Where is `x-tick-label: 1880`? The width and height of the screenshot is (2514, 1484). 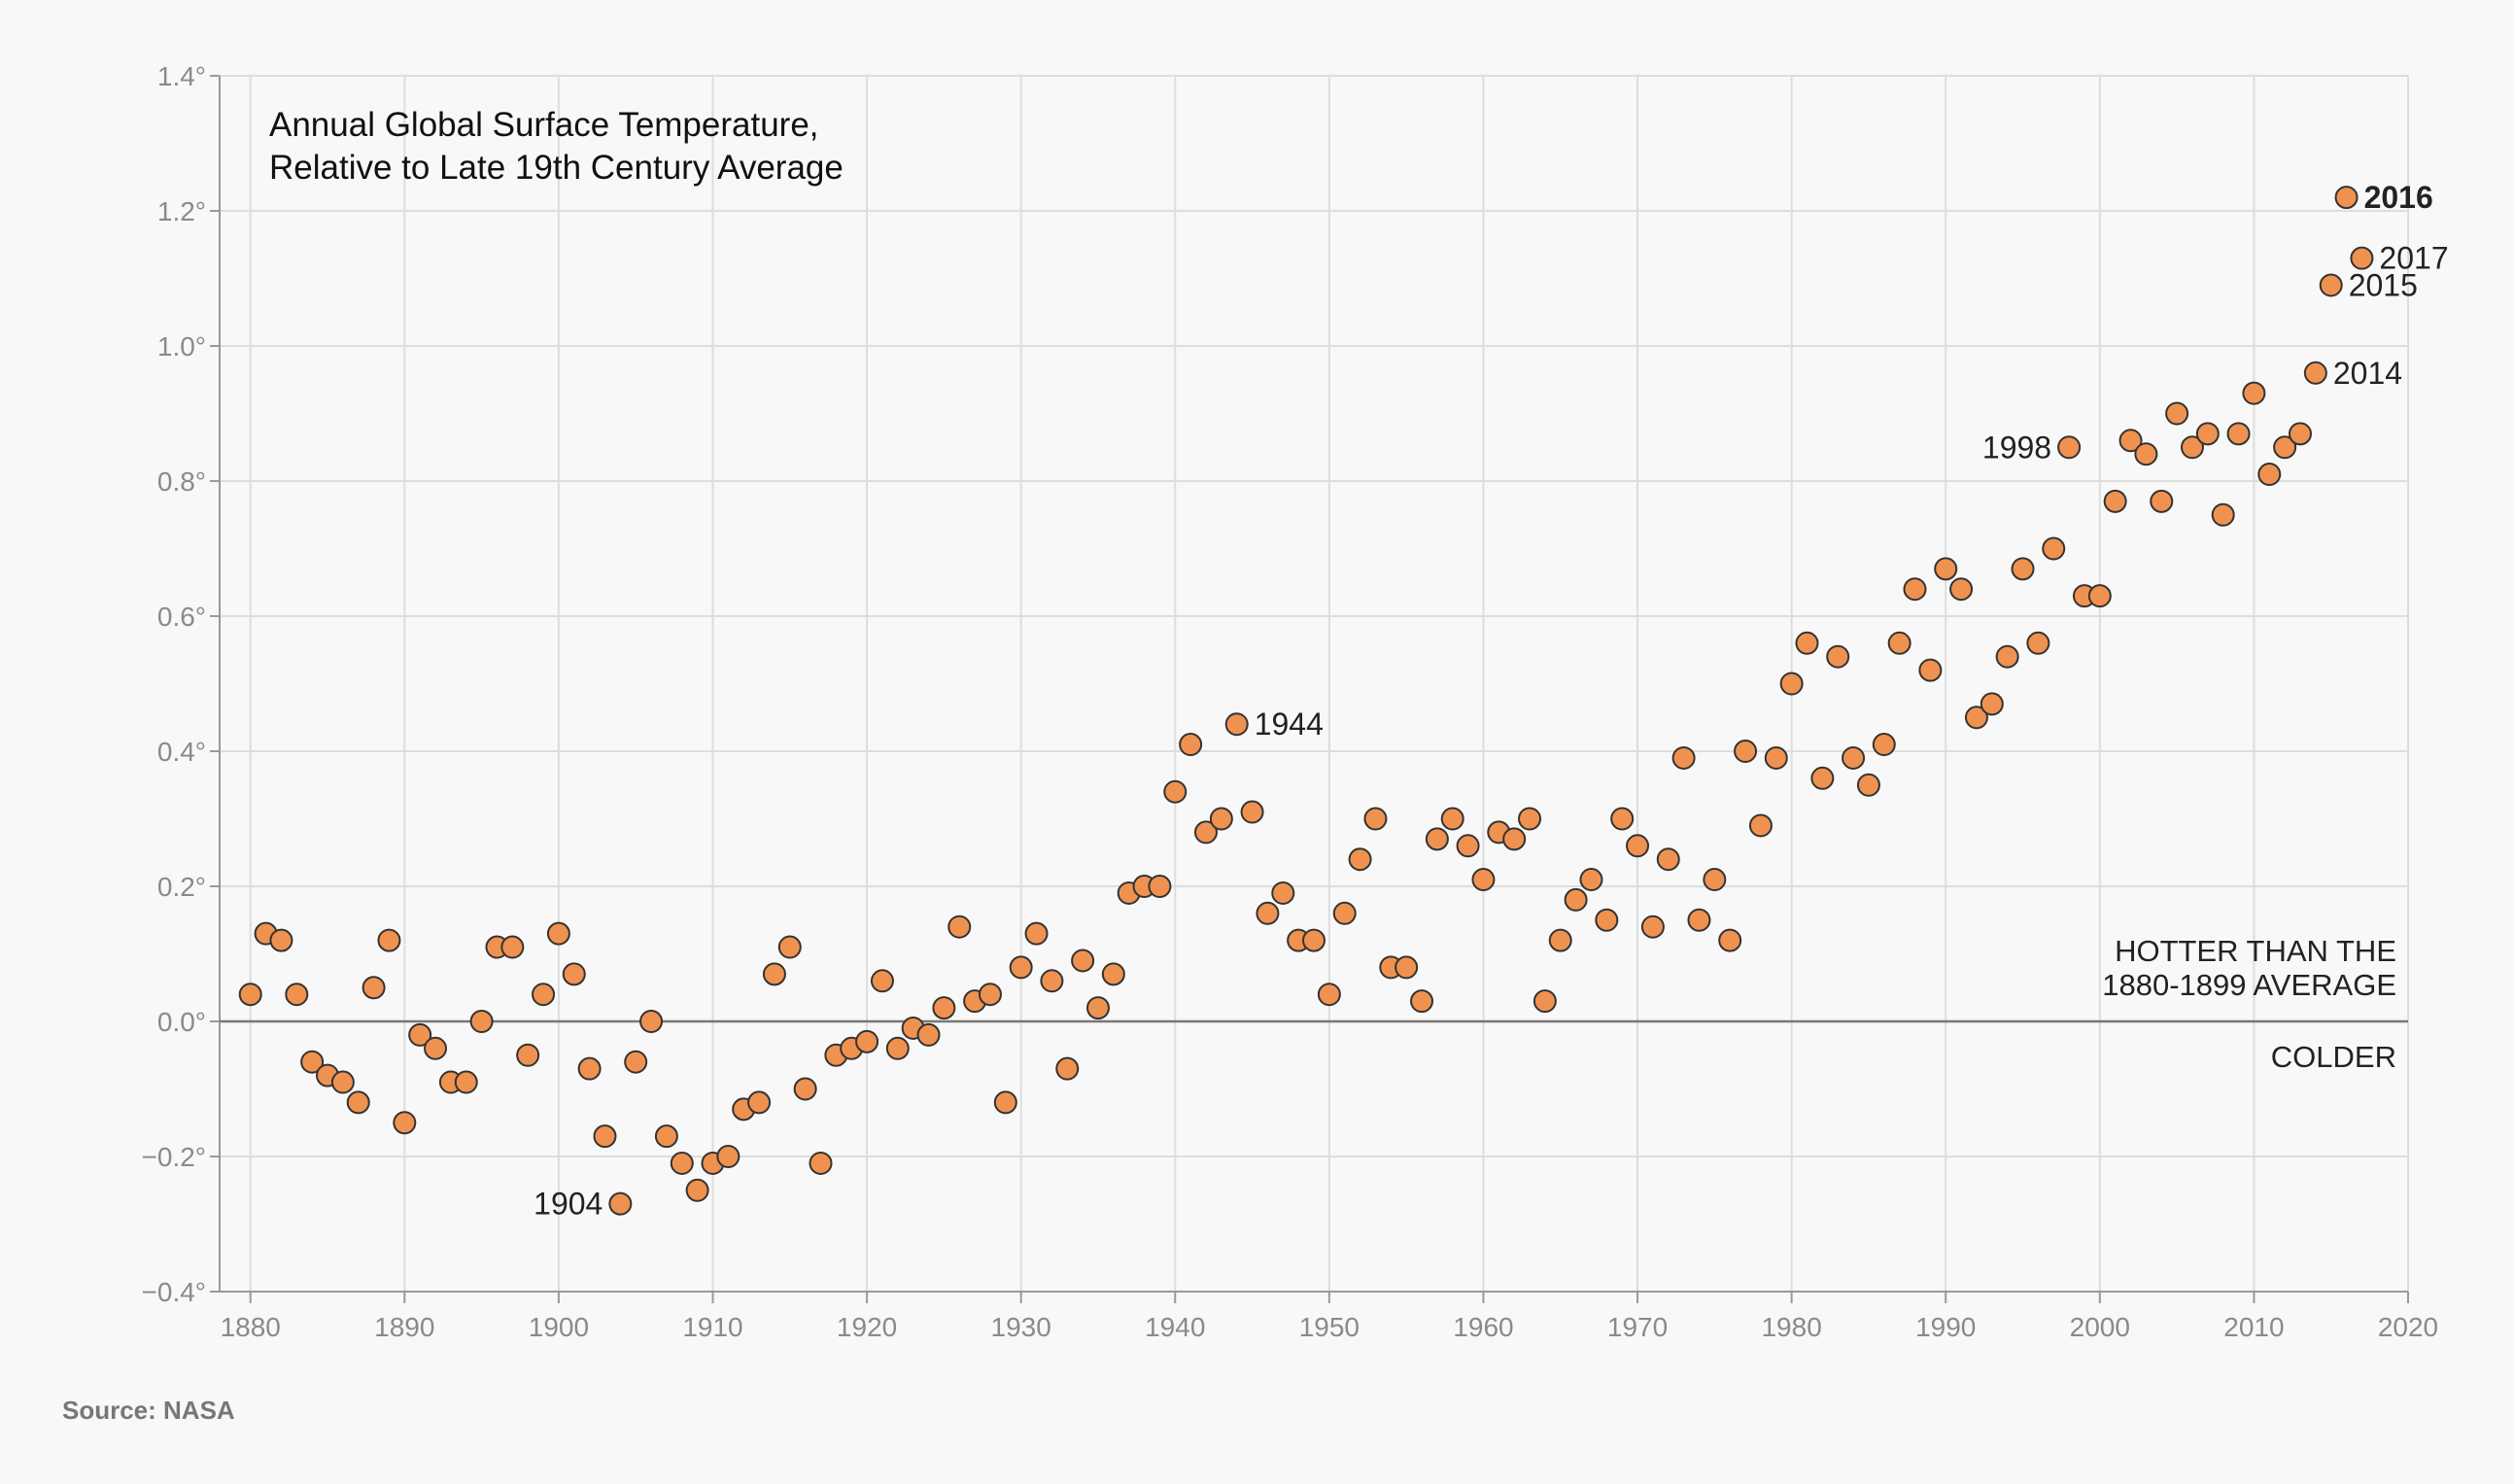 x-tick-label: 1880 is located at coordinates (251, 1327).